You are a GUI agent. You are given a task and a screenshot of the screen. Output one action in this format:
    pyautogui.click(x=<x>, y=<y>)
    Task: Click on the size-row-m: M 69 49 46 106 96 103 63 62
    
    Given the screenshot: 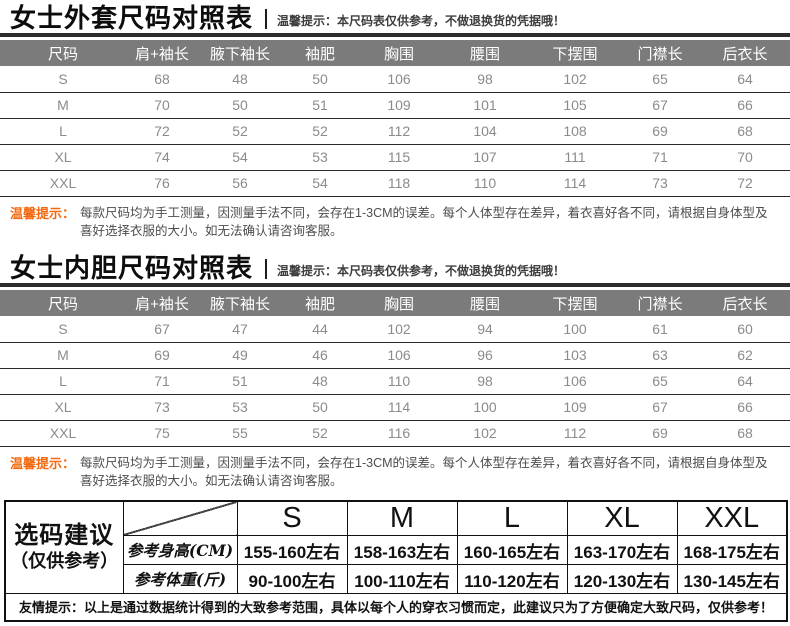 What is the action you would take?
    pyautogui.click(x=395, y=355)
    